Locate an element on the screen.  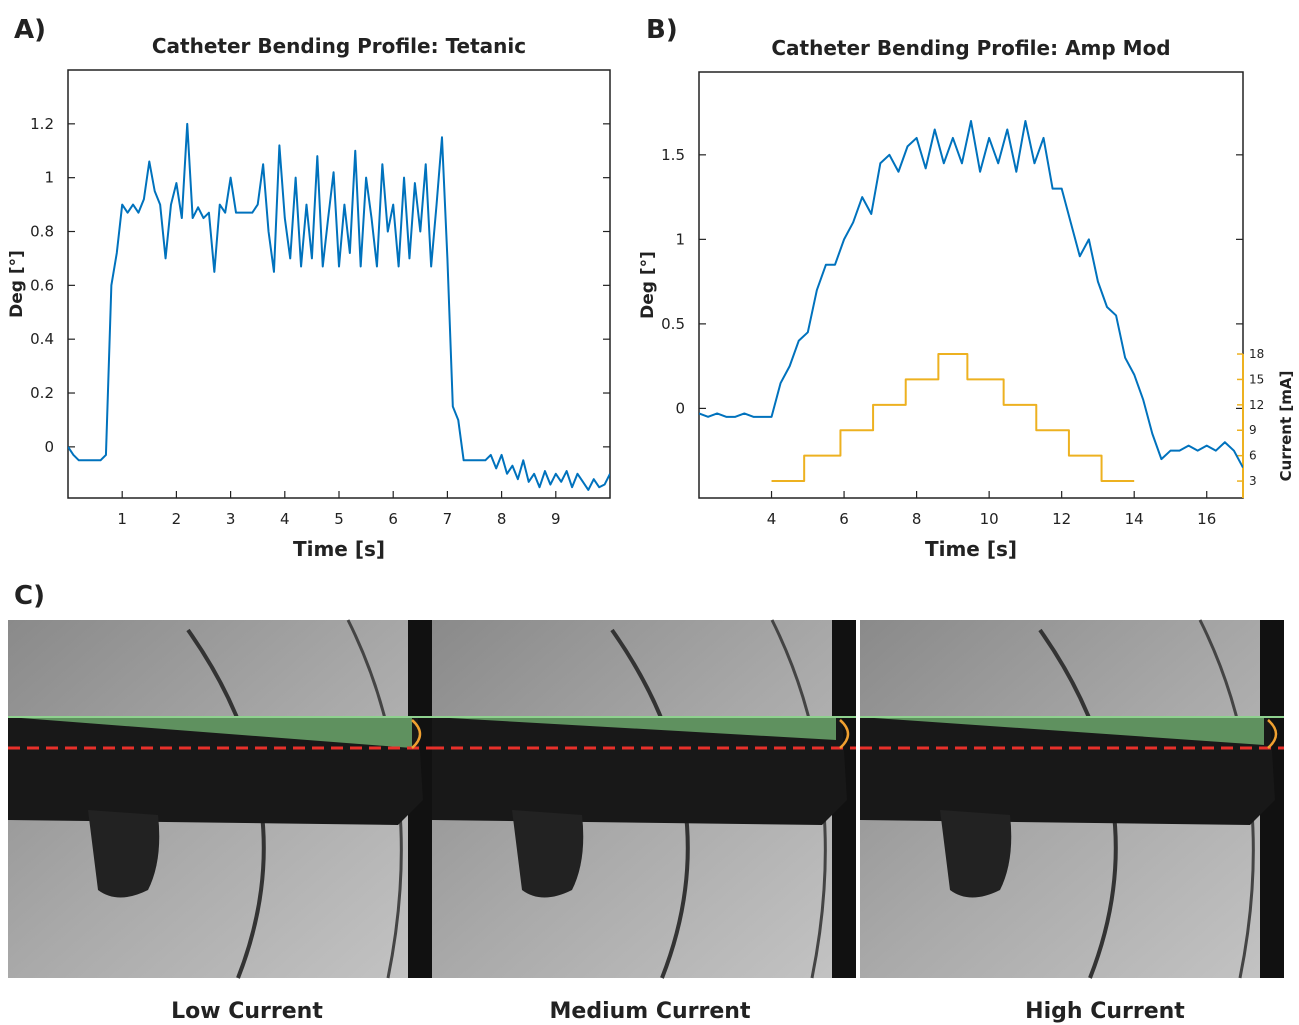
y-tick-label: 0.6 is located at coordinates (42, 285).